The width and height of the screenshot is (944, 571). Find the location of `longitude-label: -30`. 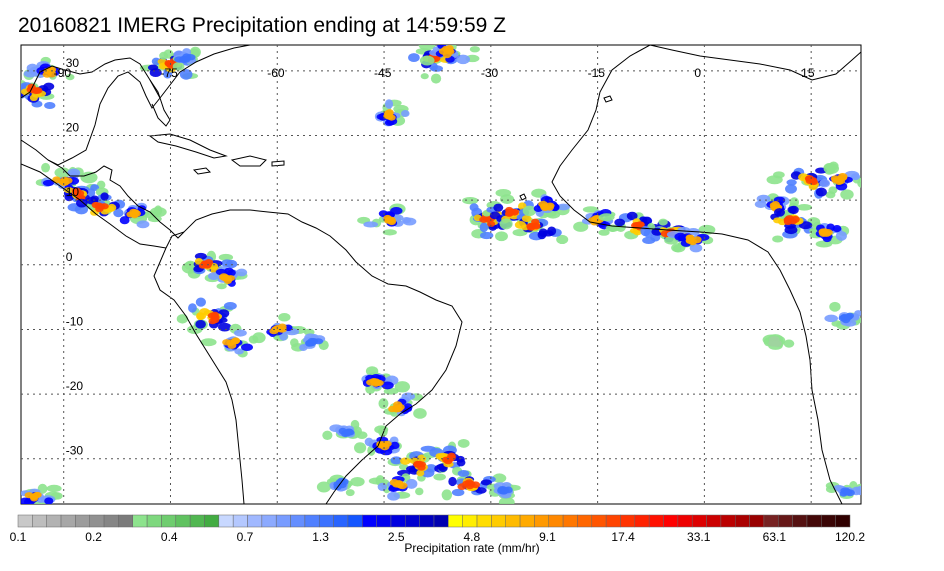

longitude-label: -30 is located at coordinates (490, 73).